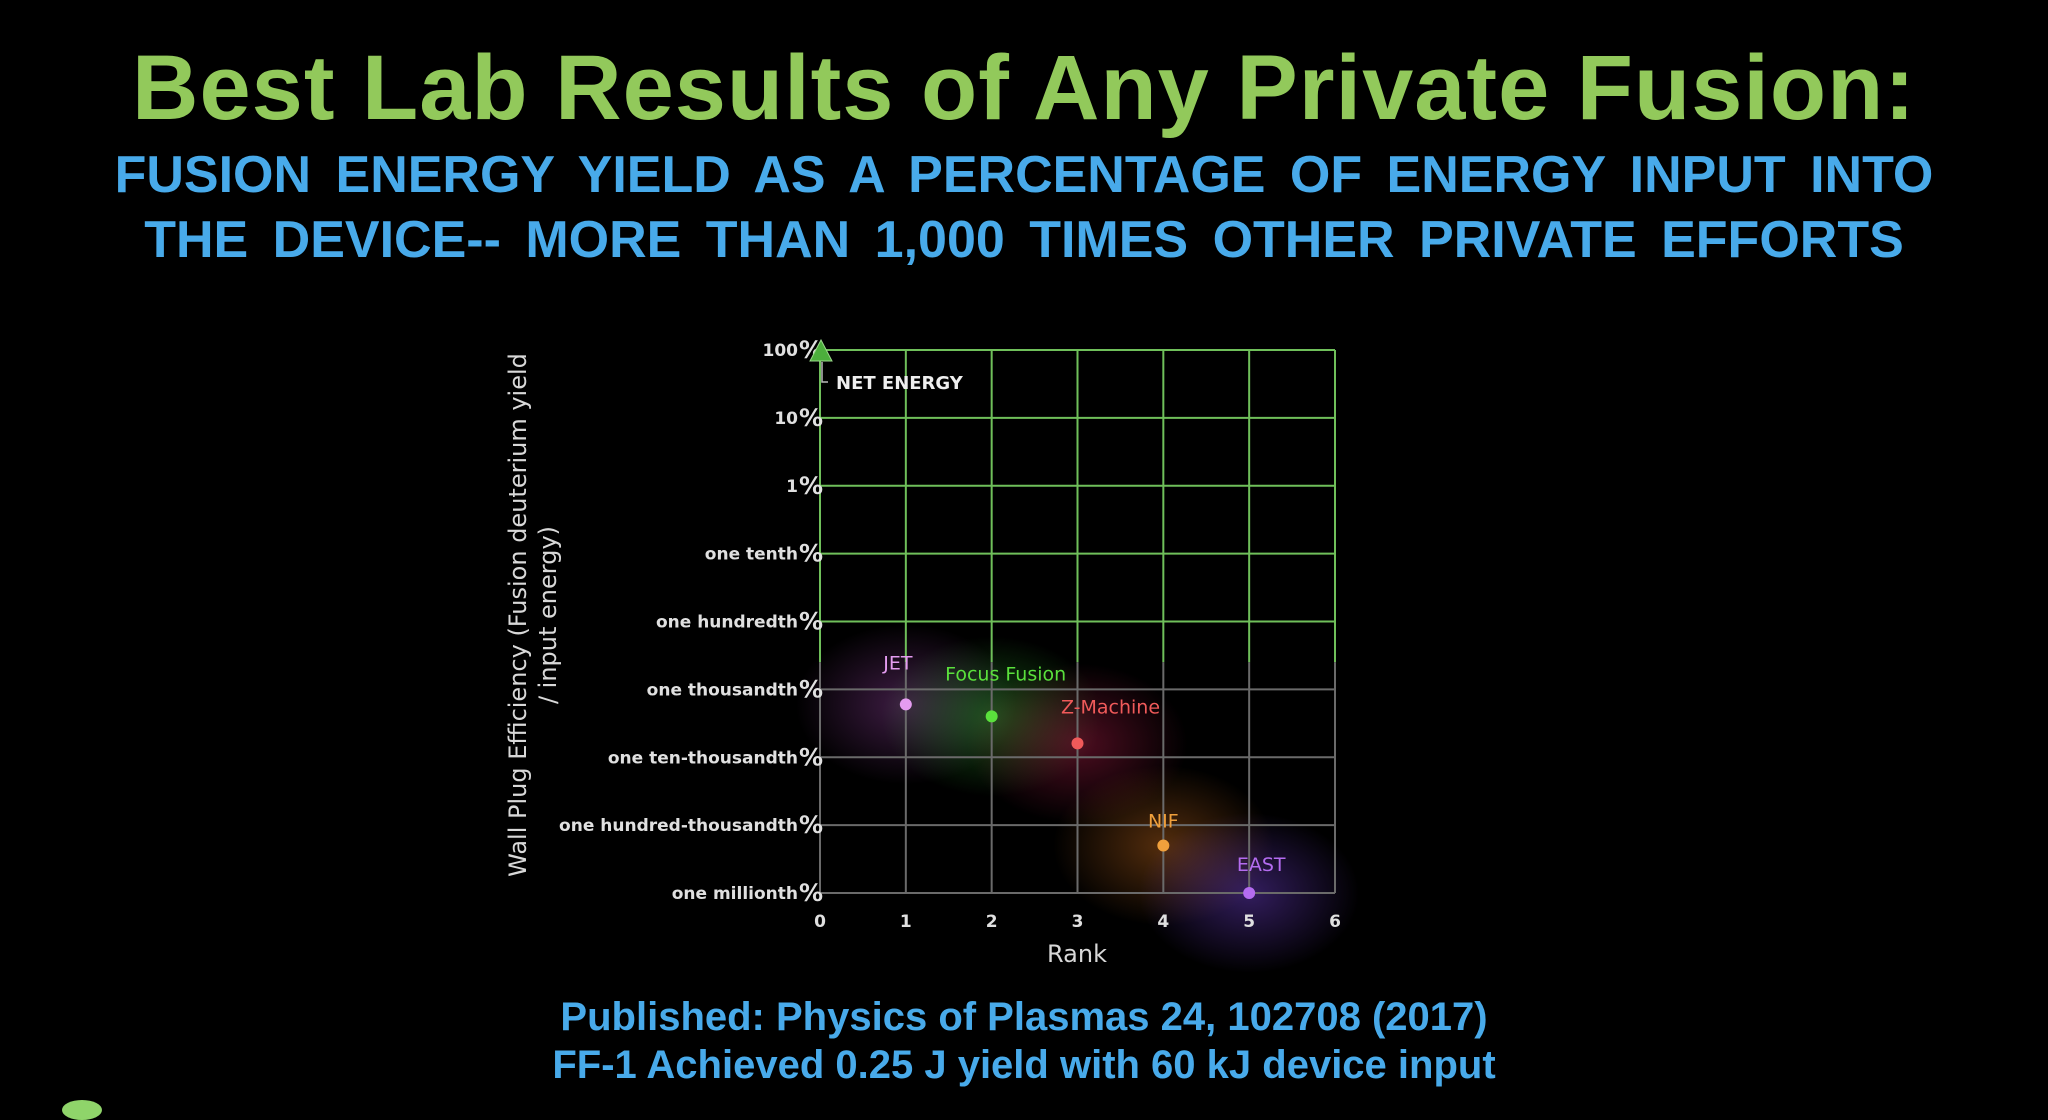 The width and height of the screenshot is (2048, 1120). What do you see at coordinates (1163, 822) in the screenshot?
I see `data-point-label: NIF` at bounding box center [1163, 822].